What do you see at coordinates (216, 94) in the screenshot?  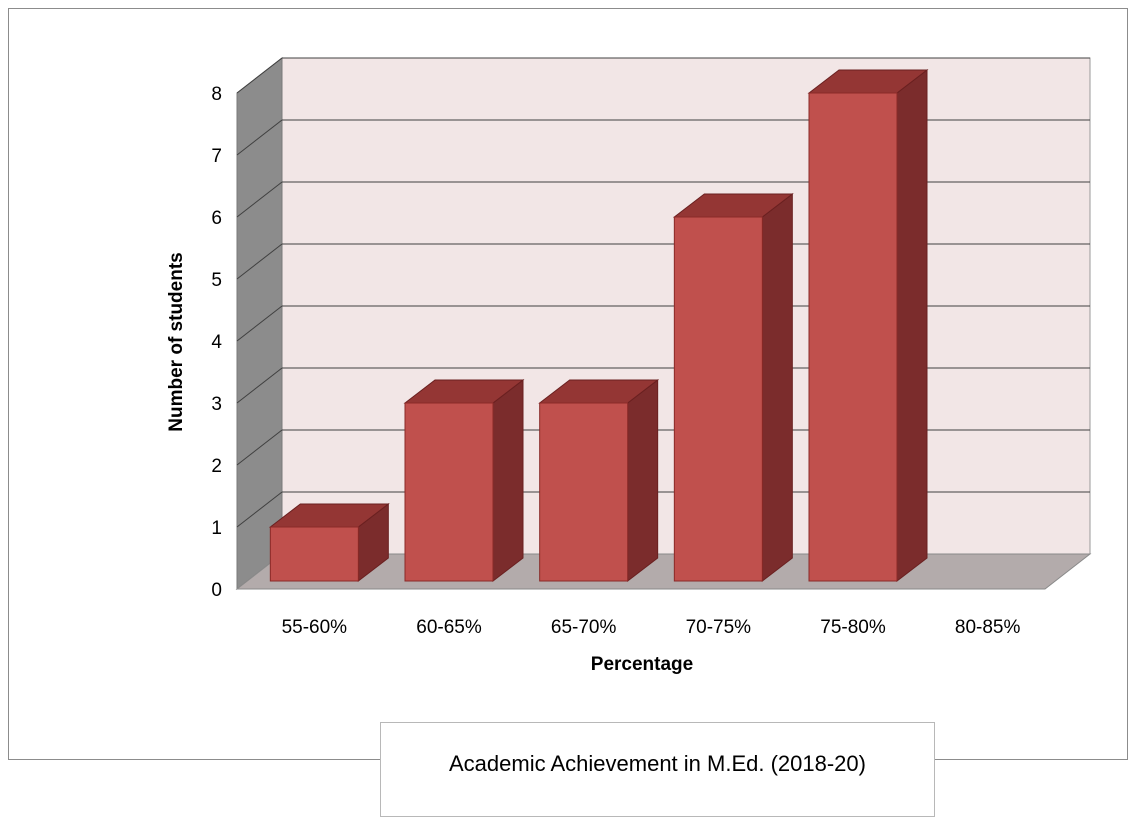 I see `y-tick-label: 8` at bounding box center [216, 94].